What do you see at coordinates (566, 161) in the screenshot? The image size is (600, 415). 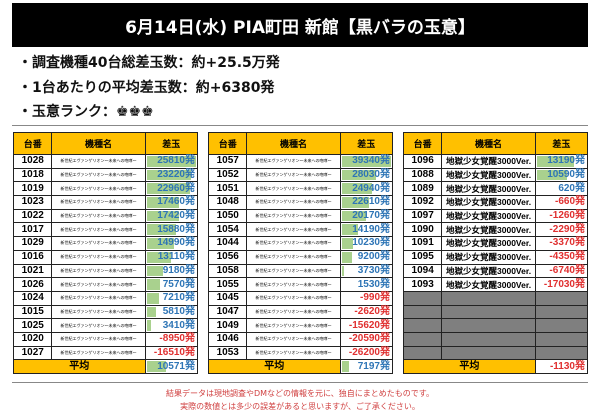 I see `diff-value: 13190発` at bounding box center [566, 161].